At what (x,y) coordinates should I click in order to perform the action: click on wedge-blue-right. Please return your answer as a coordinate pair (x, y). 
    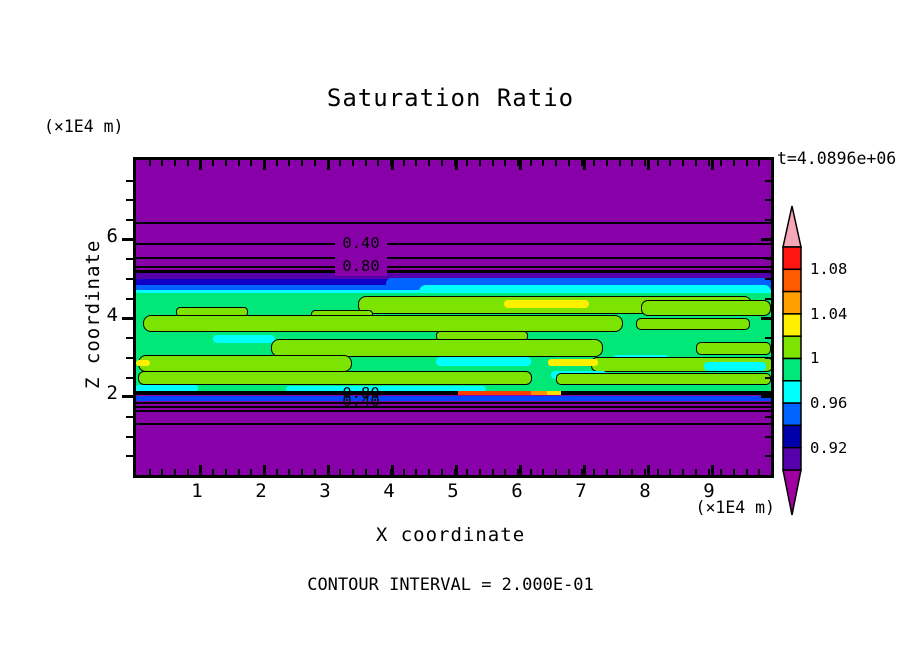
    Looking at the image, I should click on (578, 283).